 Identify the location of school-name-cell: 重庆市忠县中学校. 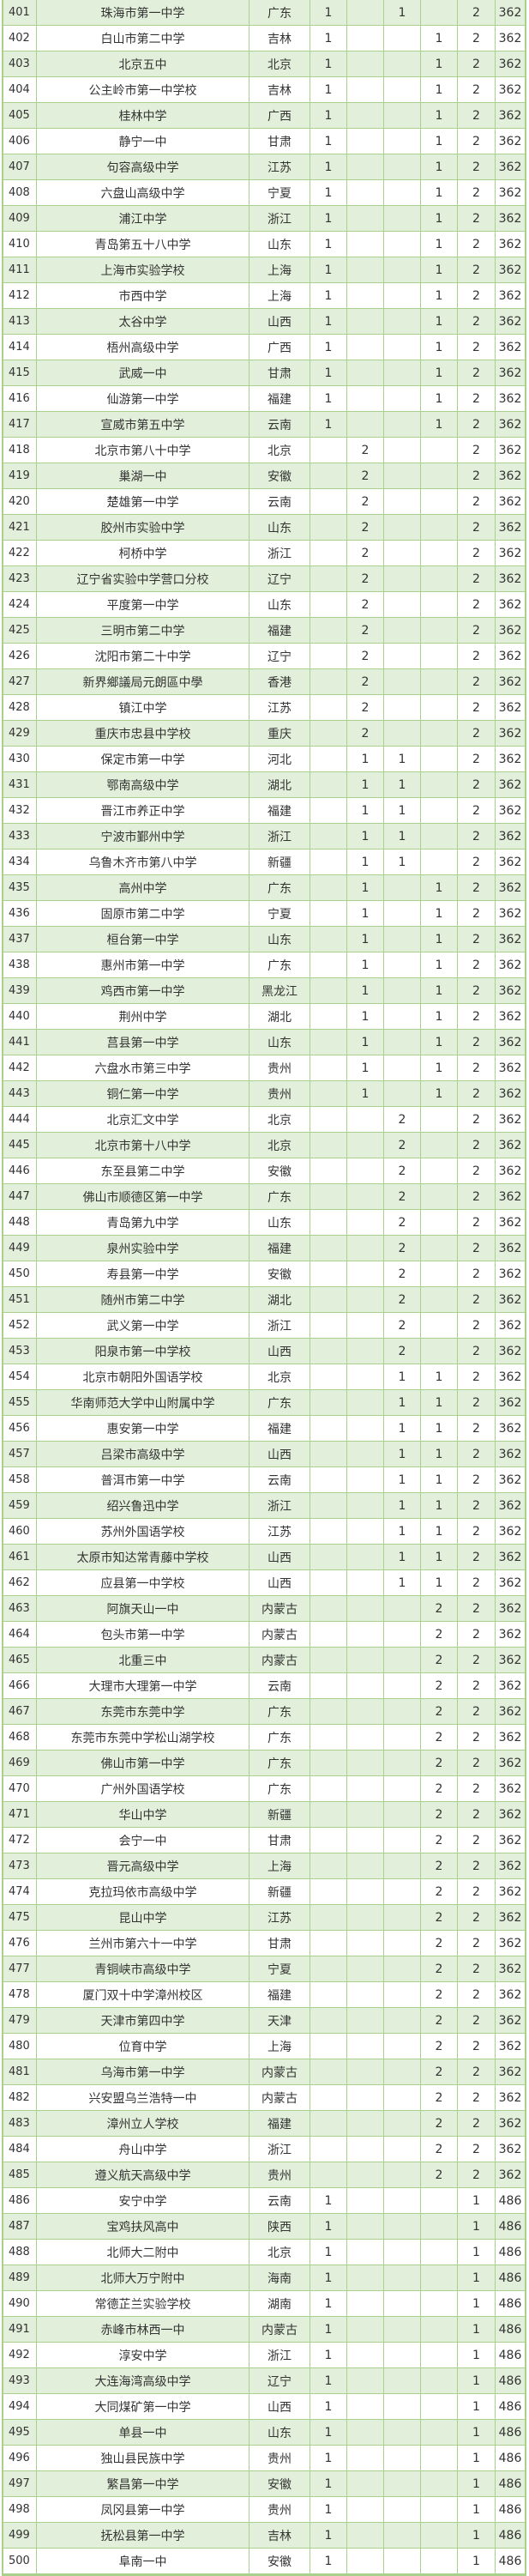
(143, 733).